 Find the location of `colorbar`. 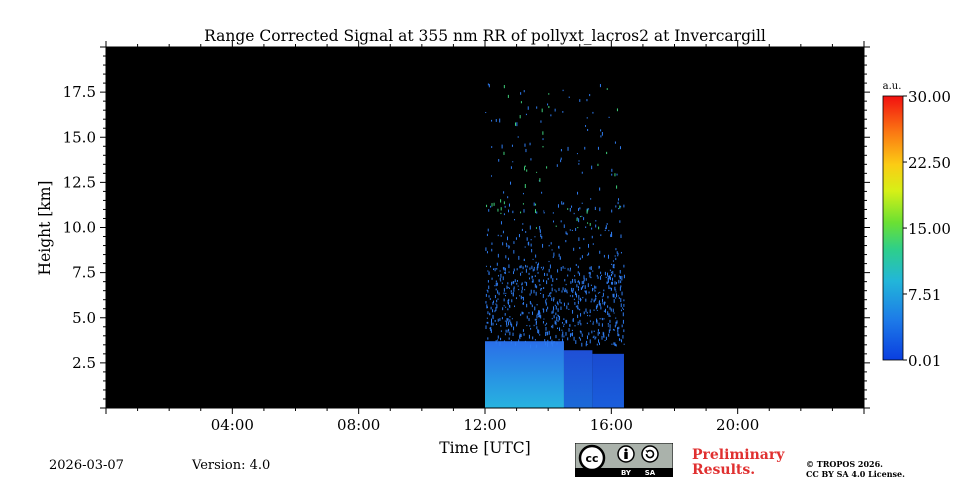

colorbar is located at coordinates (893, 228).